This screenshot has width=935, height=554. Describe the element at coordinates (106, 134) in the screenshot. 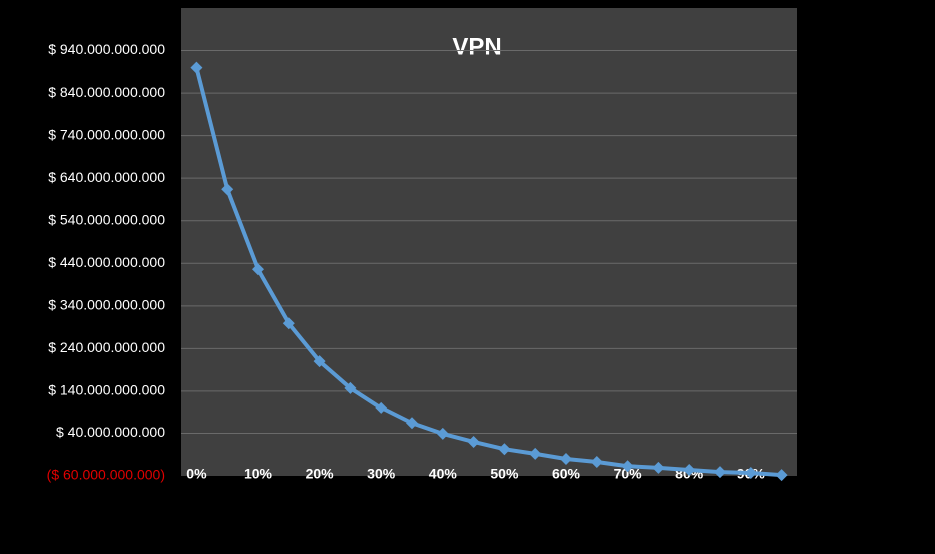

I see `y-tick-label: $ 740.000.000.000` at that location.